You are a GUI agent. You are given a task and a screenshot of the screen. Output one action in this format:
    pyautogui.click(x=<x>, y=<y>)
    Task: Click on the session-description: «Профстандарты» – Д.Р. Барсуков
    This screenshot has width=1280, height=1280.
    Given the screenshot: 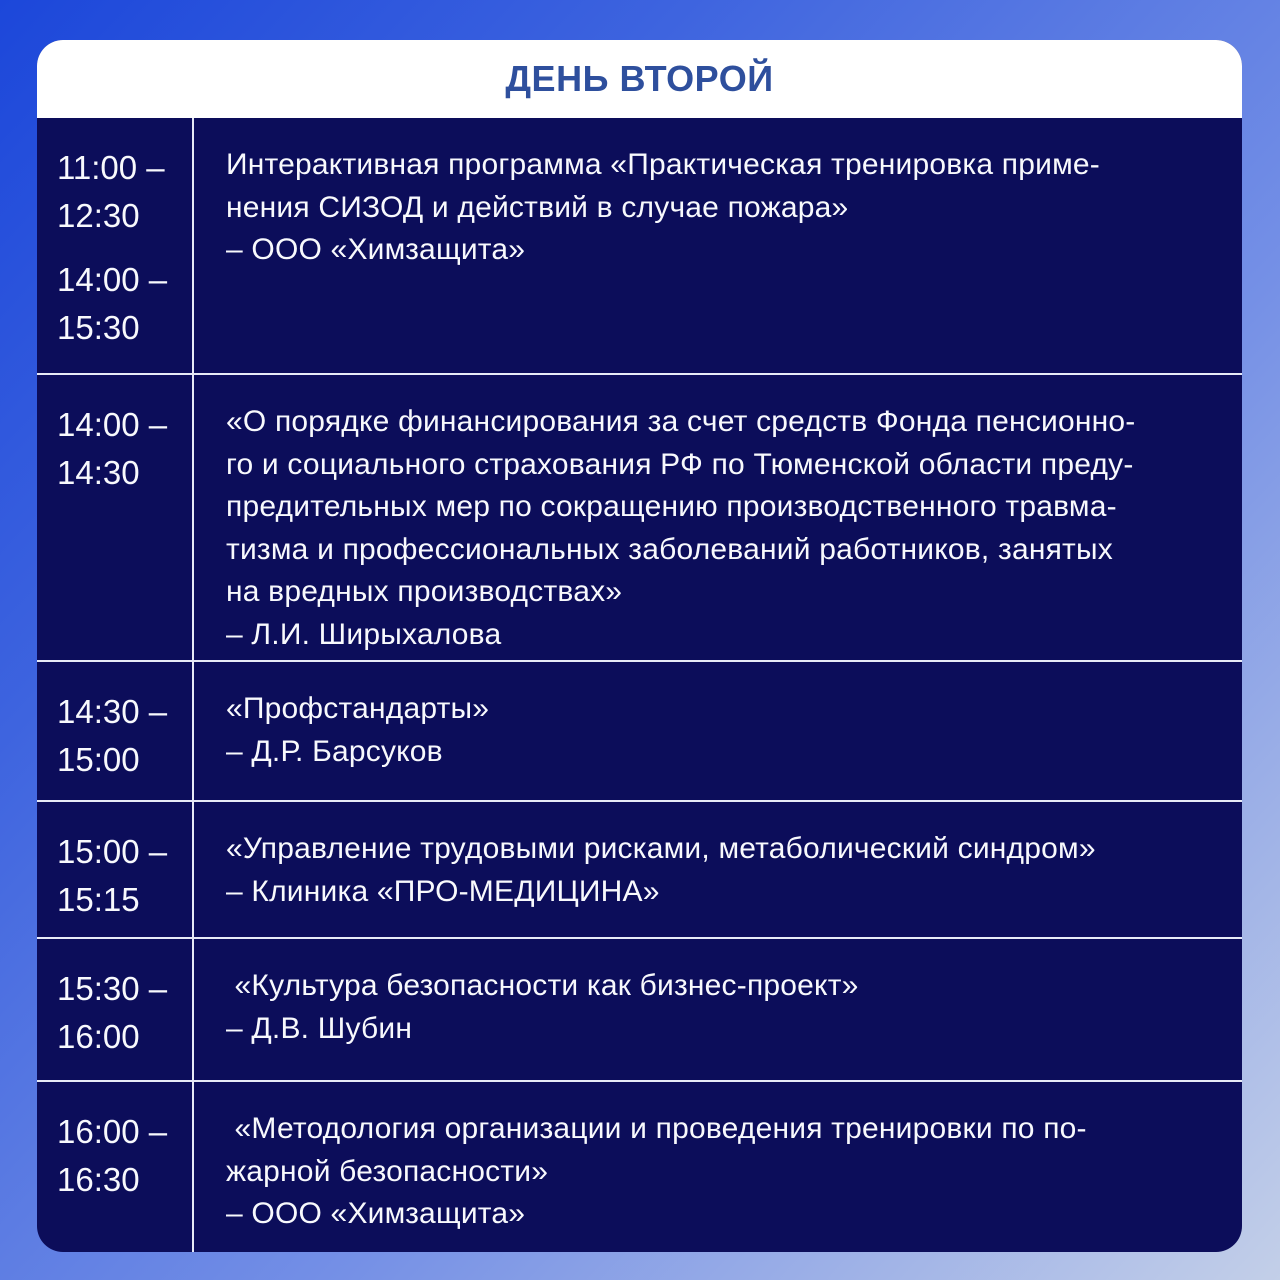 What is the action you would take?
    pyautogui.click(x=358, y=730)
    